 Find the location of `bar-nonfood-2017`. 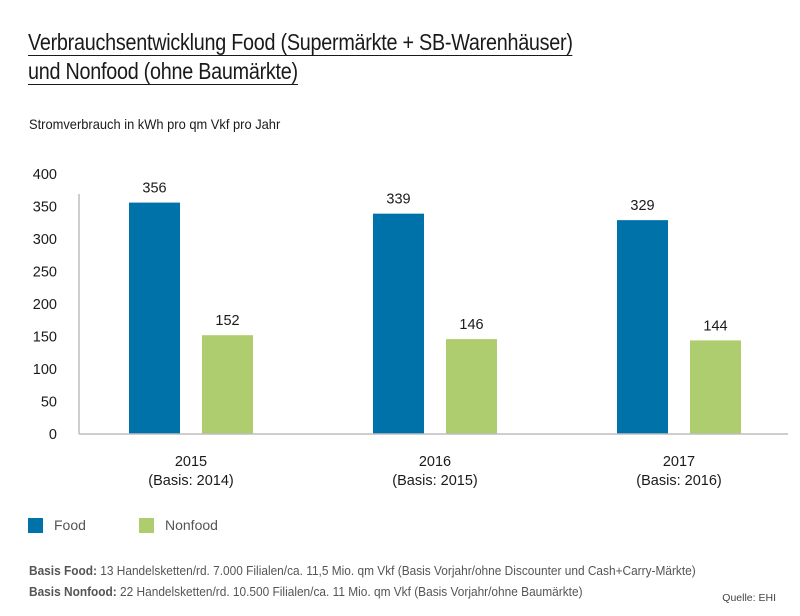

bar-nonfood-2017 is located at coordinates (715, 387).